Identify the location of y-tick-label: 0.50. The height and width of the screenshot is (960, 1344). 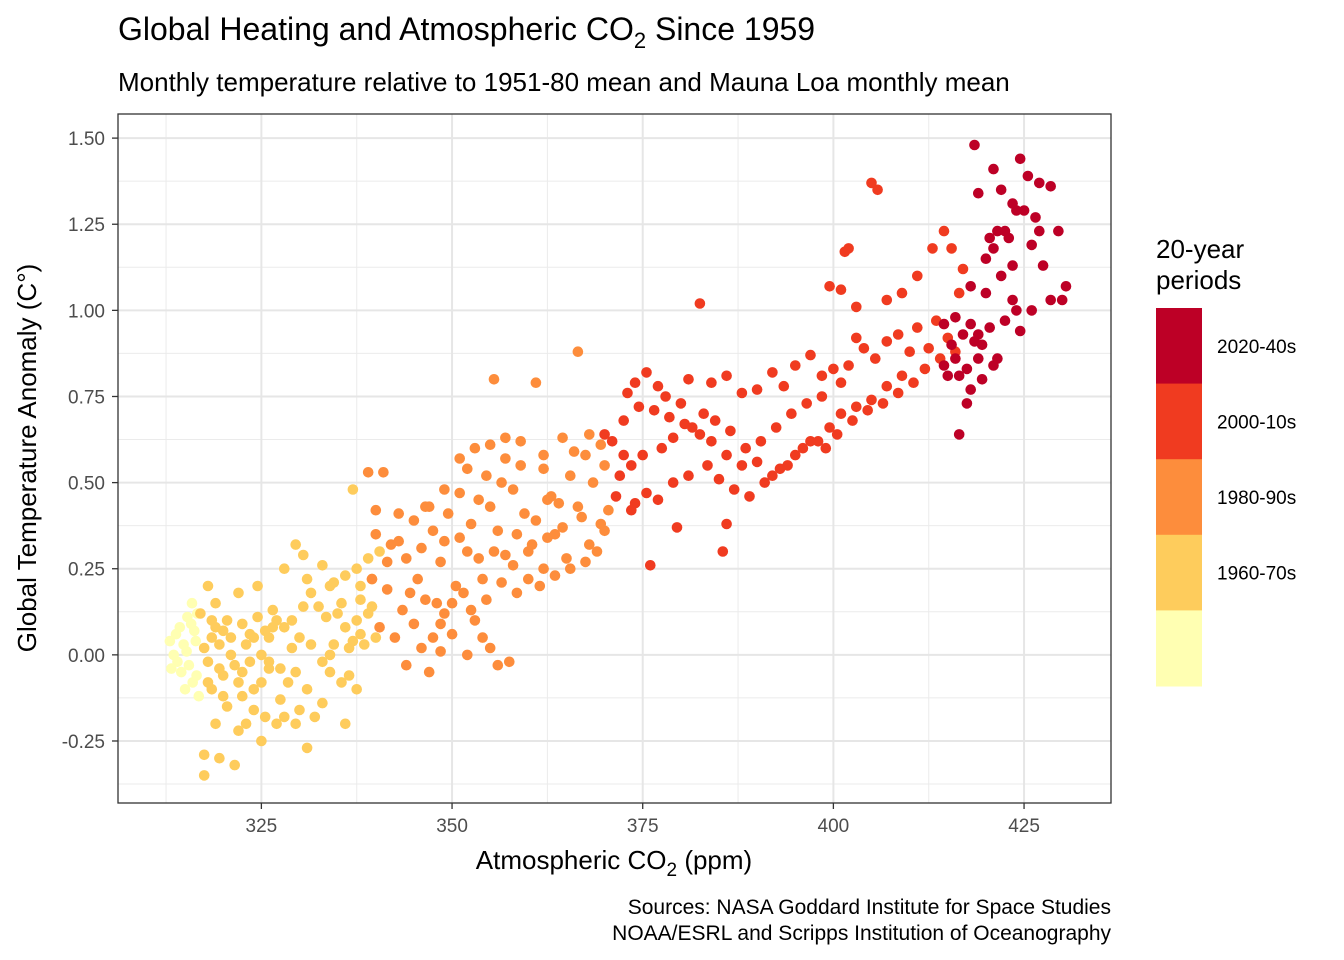
(86, 484).